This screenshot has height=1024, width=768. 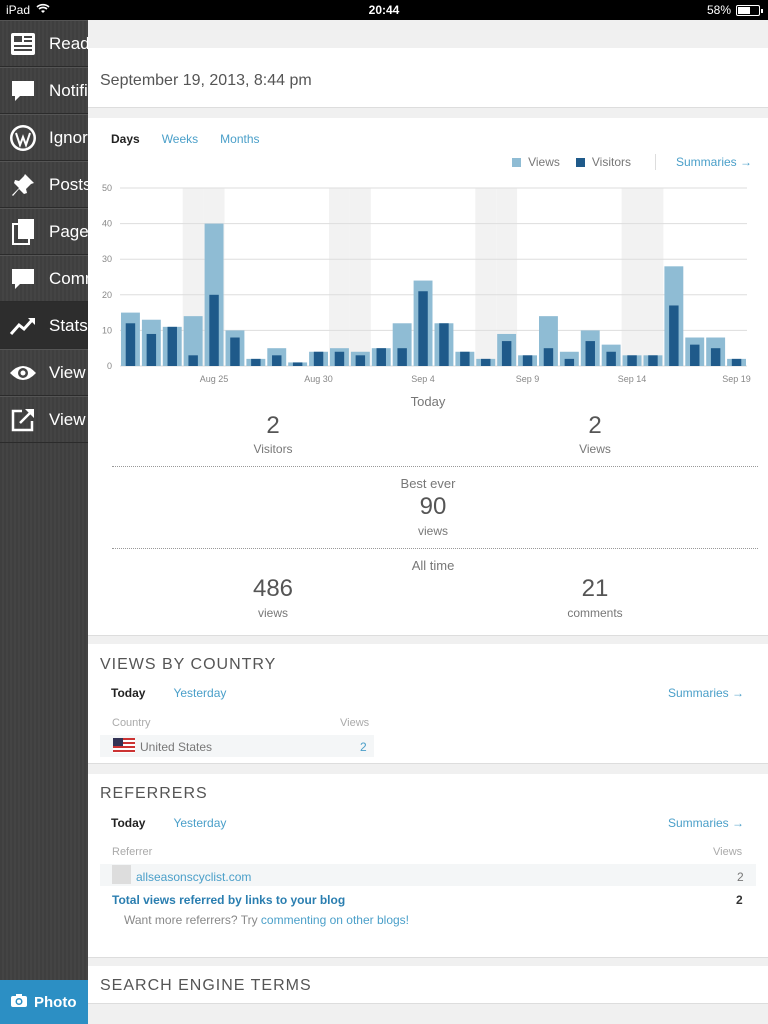 I want to click on sidebar-item-label: Posts, so click(x=68, y=184).